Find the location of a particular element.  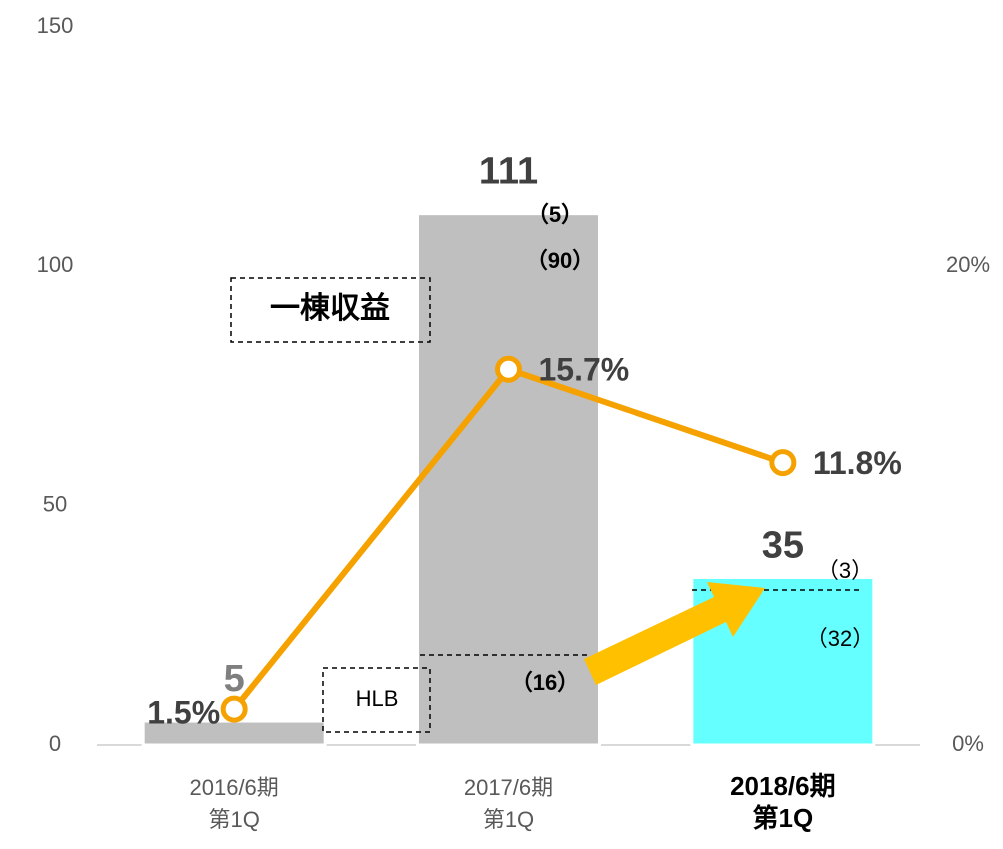

annotation: HLB is located at coordinates (377, 698).